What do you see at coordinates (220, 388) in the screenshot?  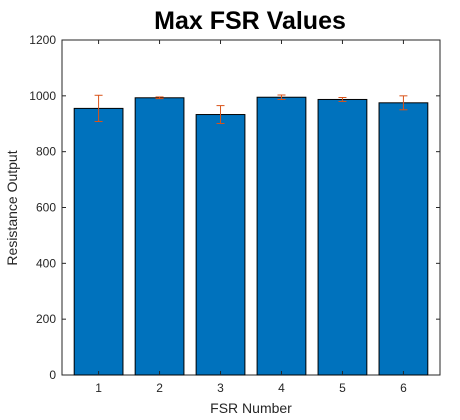 I see `x-tick-label-3: 3` at bounding box center [220, 388].